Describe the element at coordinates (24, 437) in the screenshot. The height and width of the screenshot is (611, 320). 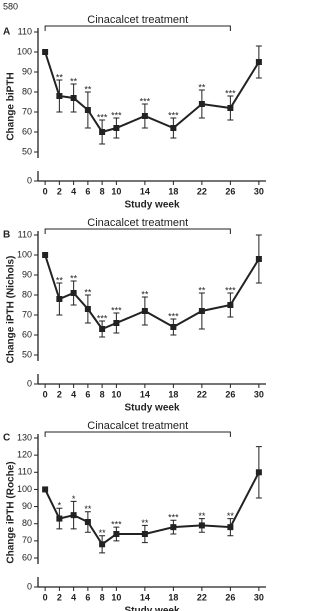
I see `y-tick-label: 130` at that location.